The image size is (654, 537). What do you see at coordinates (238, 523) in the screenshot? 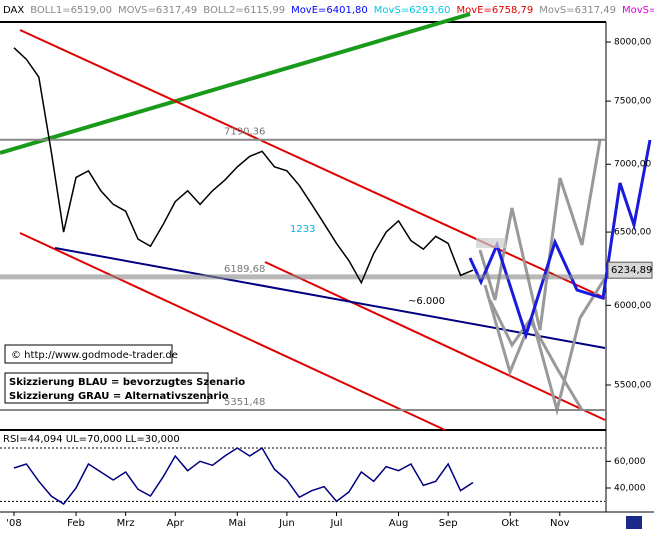
I see `x-tick-label: Mai` at bounding box center [238, 523].